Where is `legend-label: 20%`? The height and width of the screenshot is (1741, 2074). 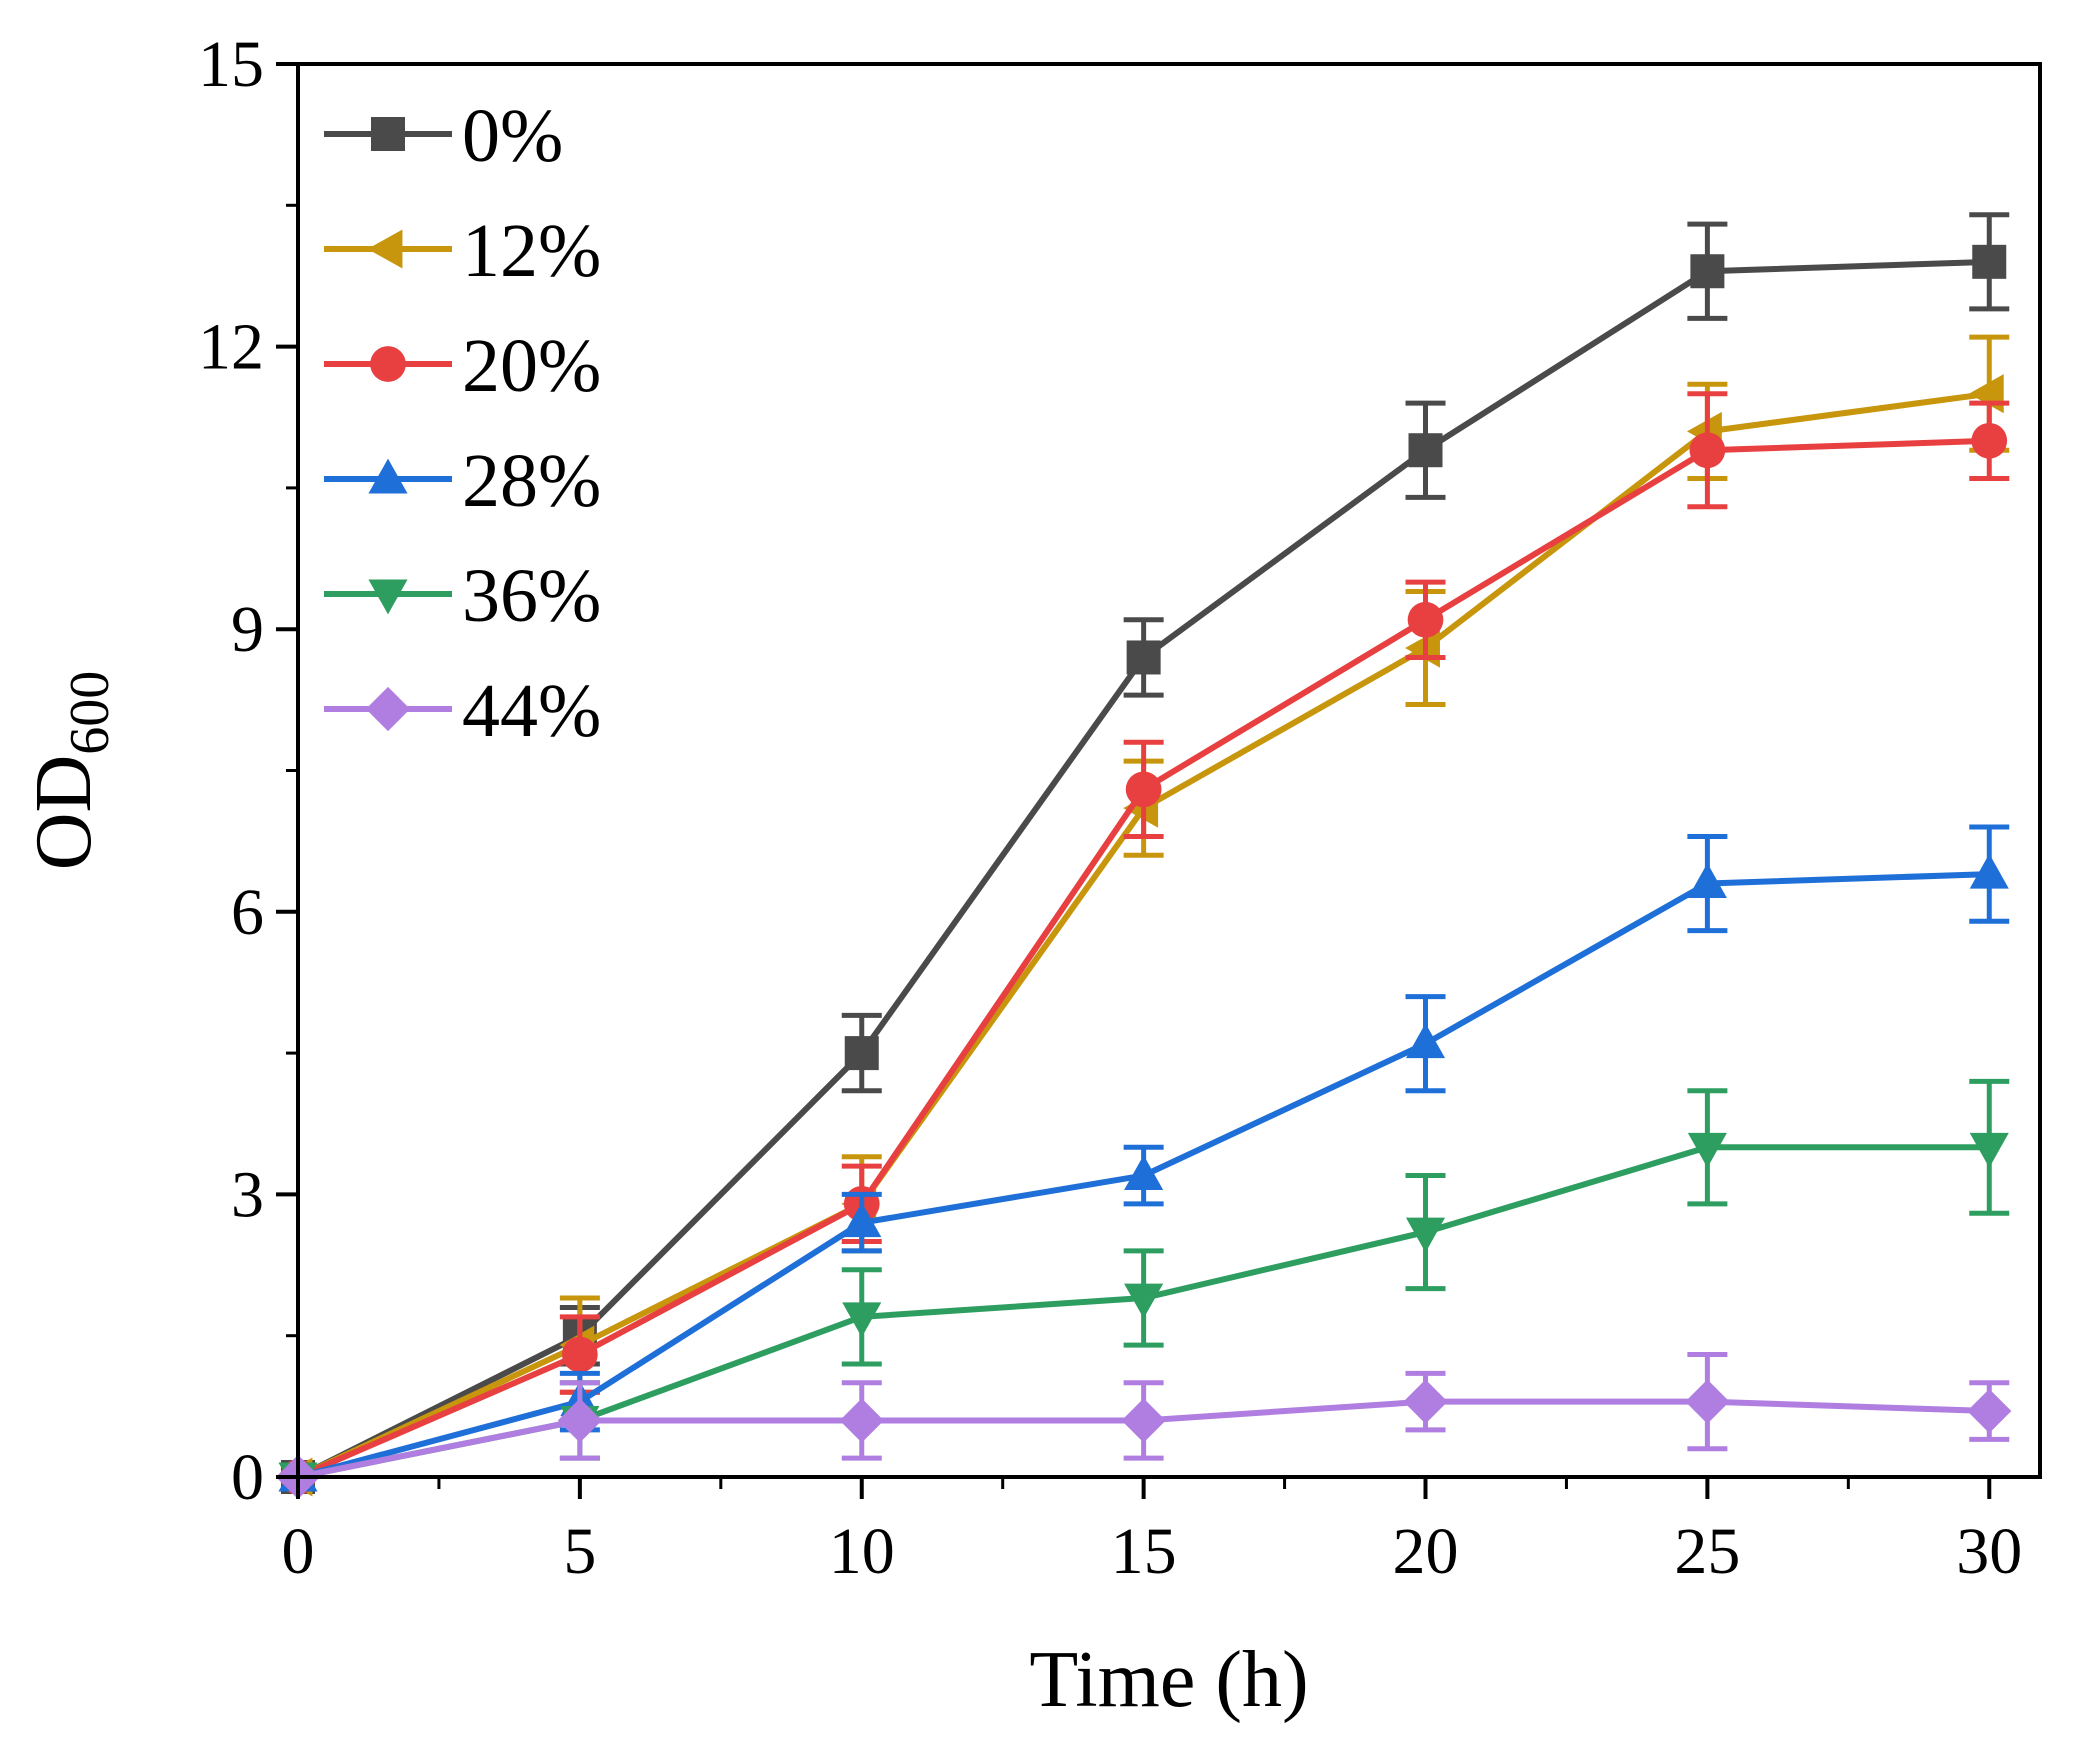 legend-label: 20% is located at coordinates (531, 366).